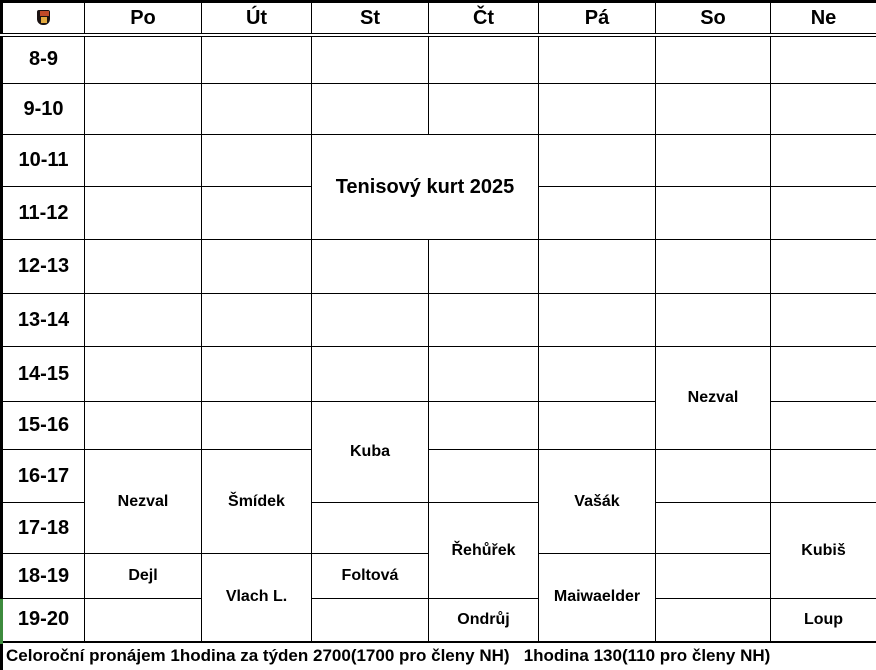  Describe the element at coordinates (43, 266) in the screenshot. I see `time-label-12-13: 12-13` at that location.